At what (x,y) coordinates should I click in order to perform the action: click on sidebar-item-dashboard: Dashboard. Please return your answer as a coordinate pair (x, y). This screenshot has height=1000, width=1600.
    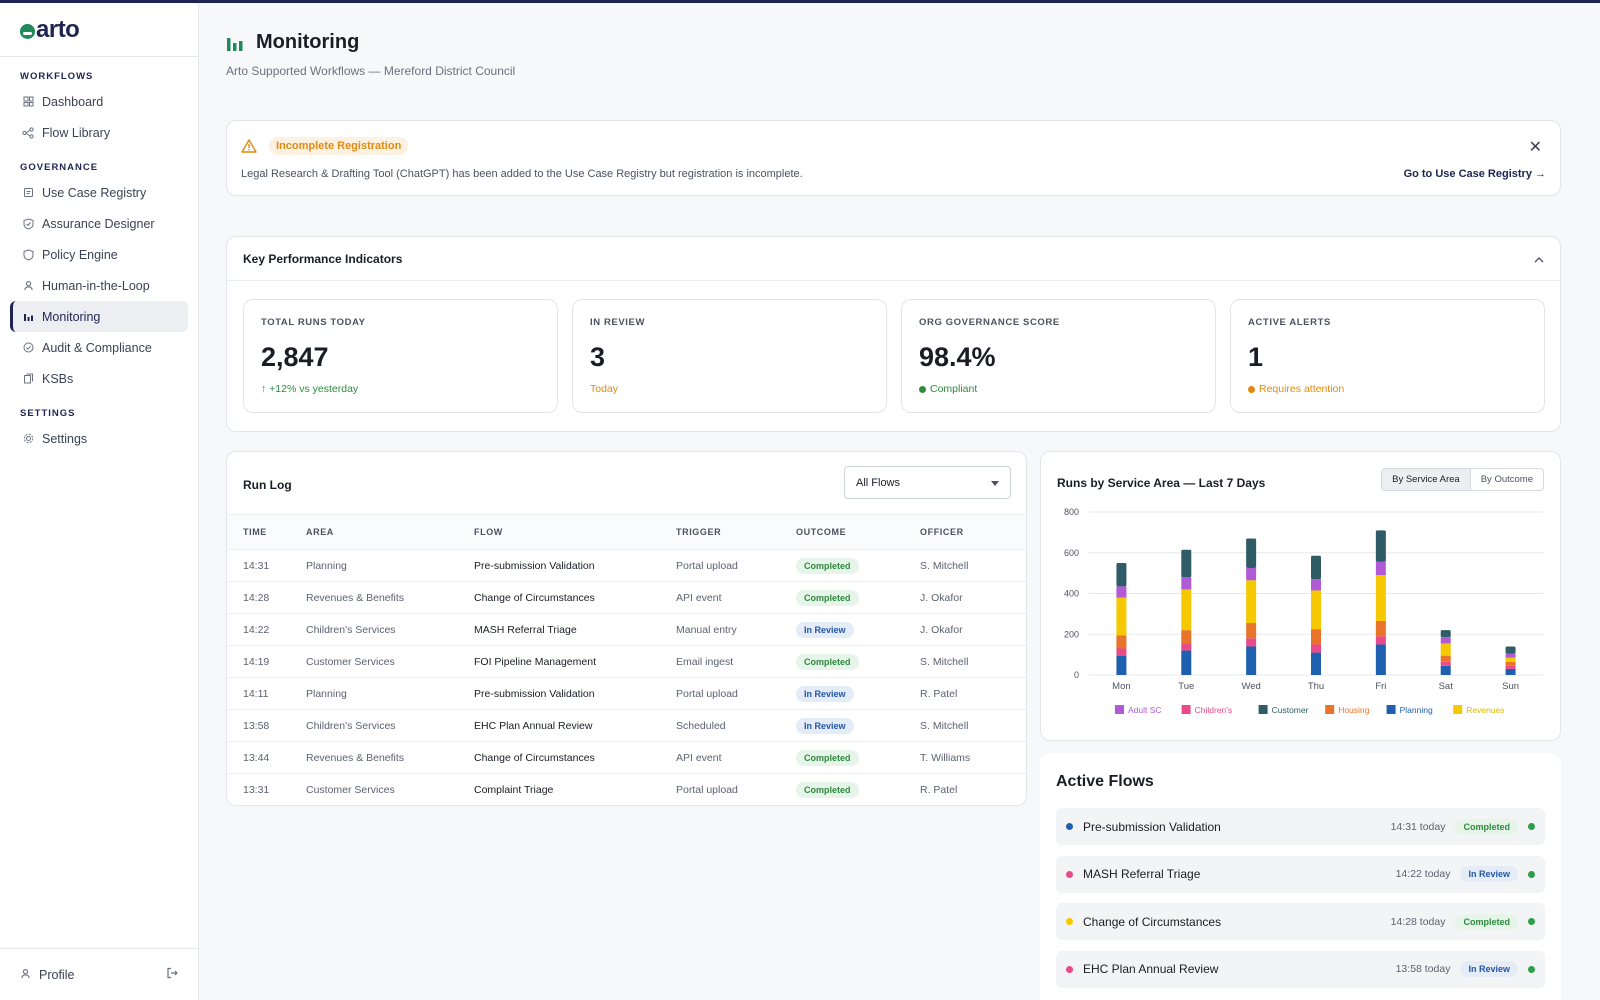
    Looking at the image, I should click on (99, 101).